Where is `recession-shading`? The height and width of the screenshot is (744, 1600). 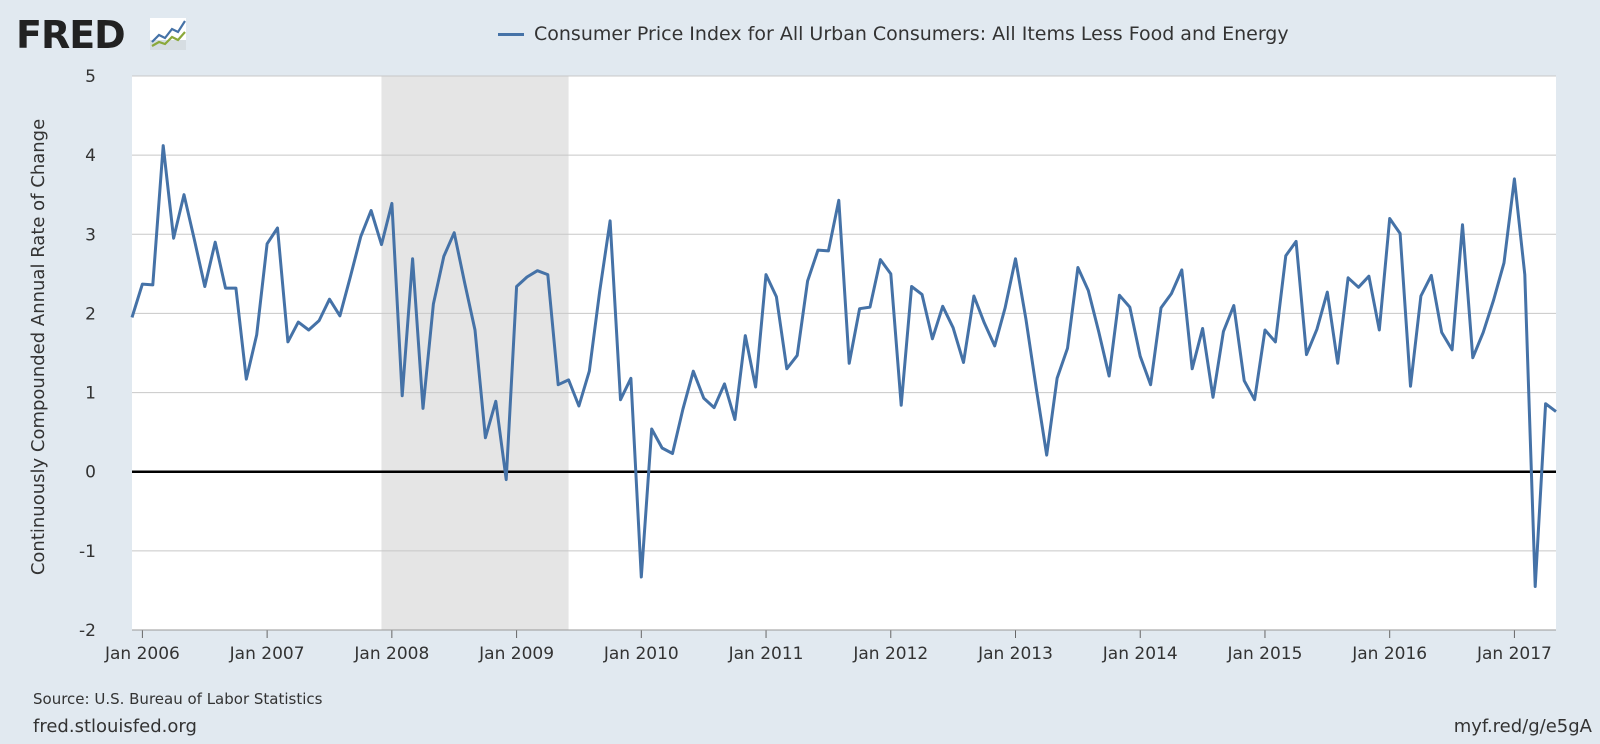
recession-shading is located at coordinates (475, 353).